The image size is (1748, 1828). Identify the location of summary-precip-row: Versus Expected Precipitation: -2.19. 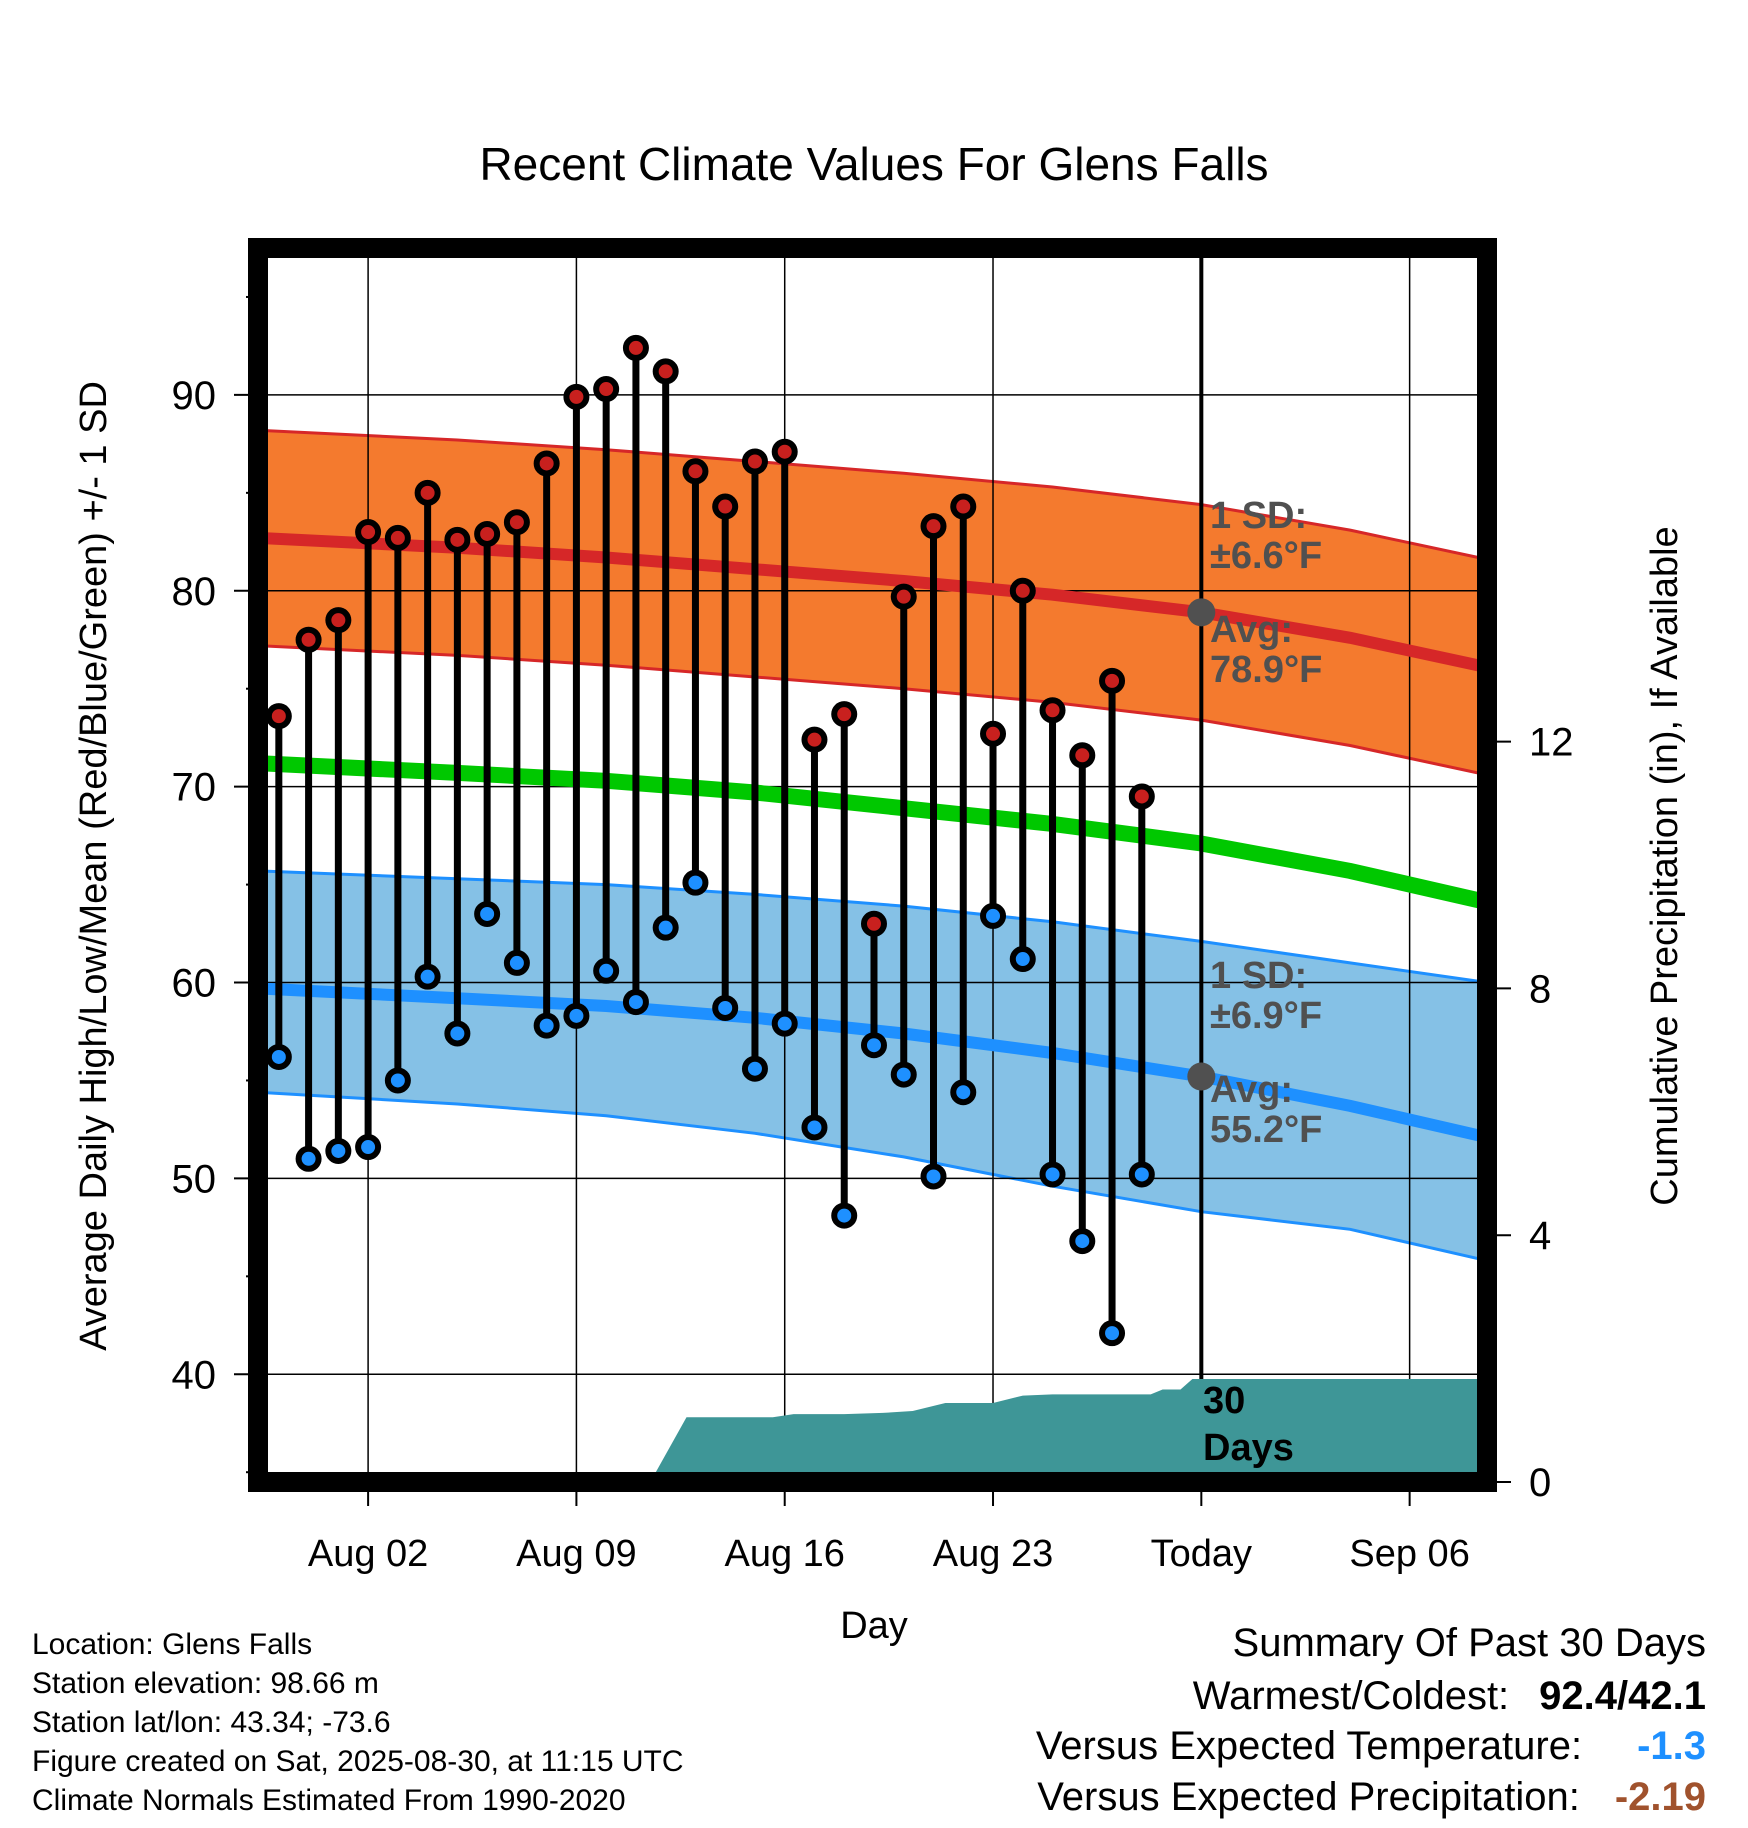
(1371, 1797).